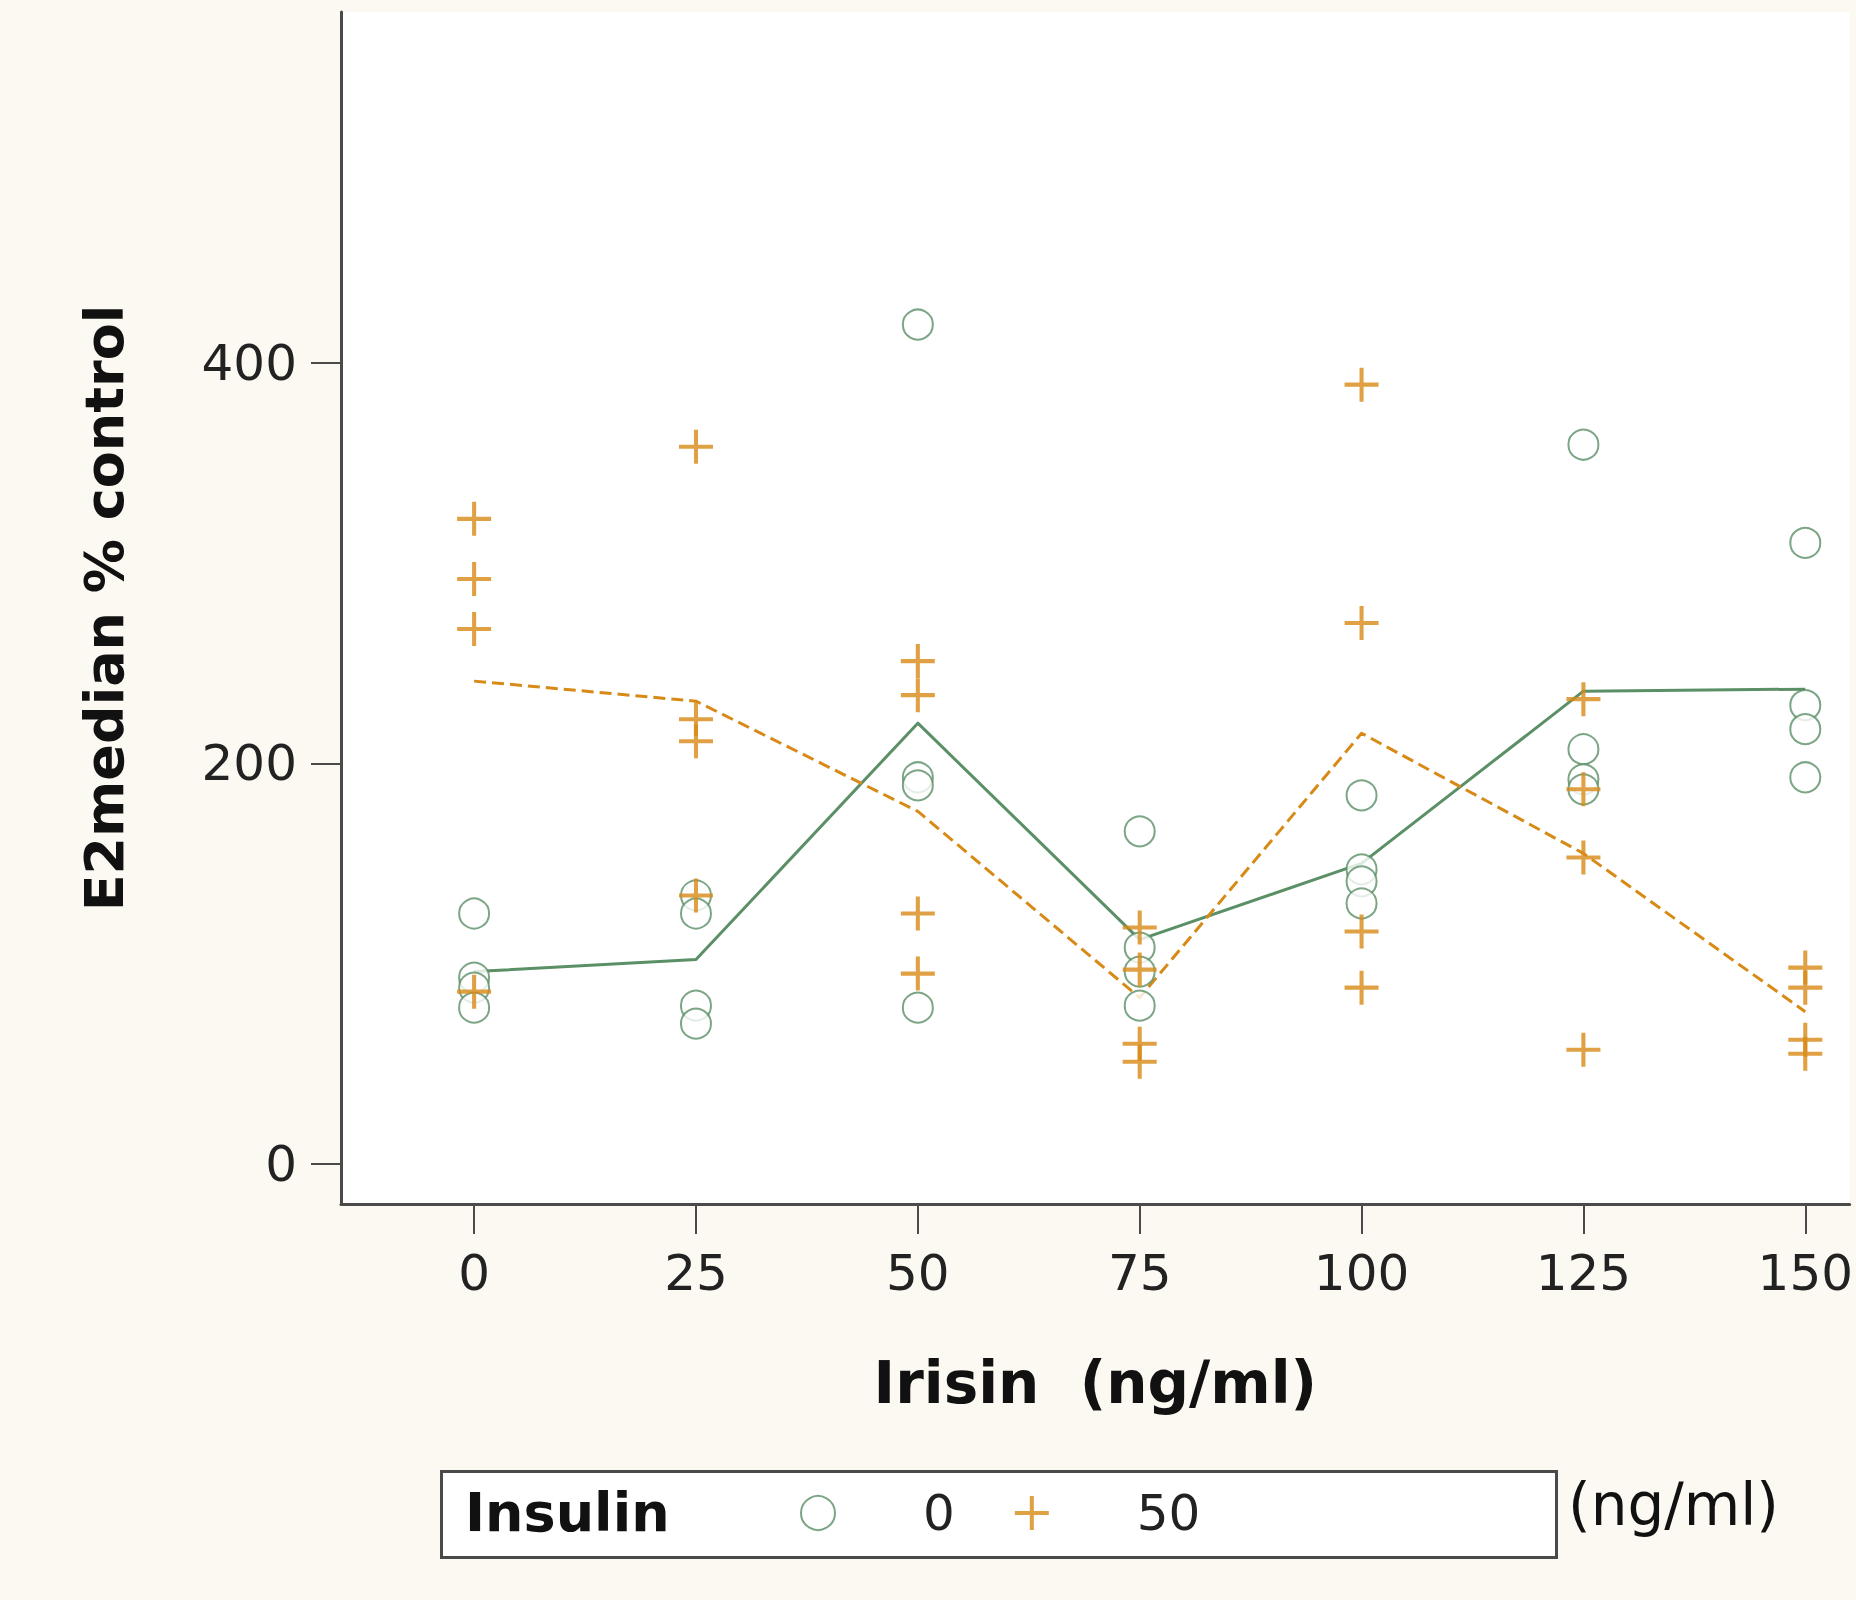 This screenshot has width=1856, height=1600. I want to click on x-tick-label: 125, so click(1583, 1273).